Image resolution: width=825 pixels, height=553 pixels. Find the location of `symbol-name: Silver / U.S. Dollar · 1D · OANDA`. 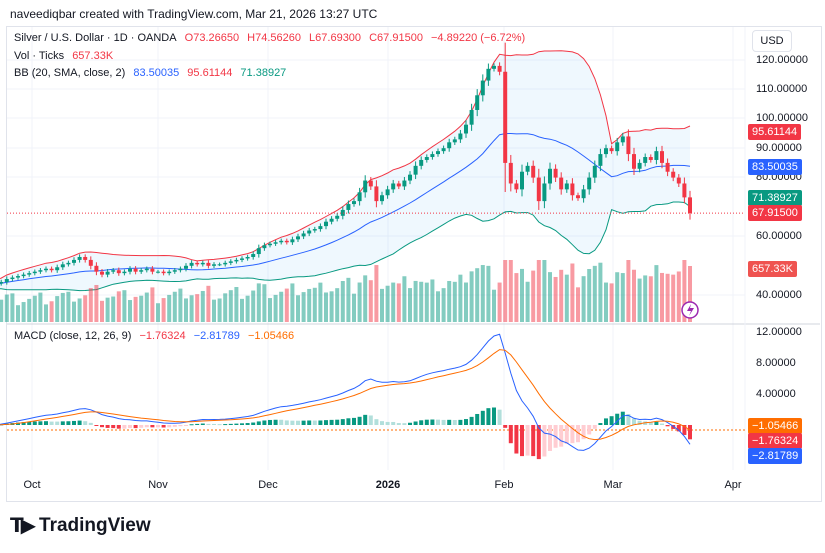

symbol-name: Silver / U.S. Dollar · 1D · OANDA is located at coordinates (95, 38).